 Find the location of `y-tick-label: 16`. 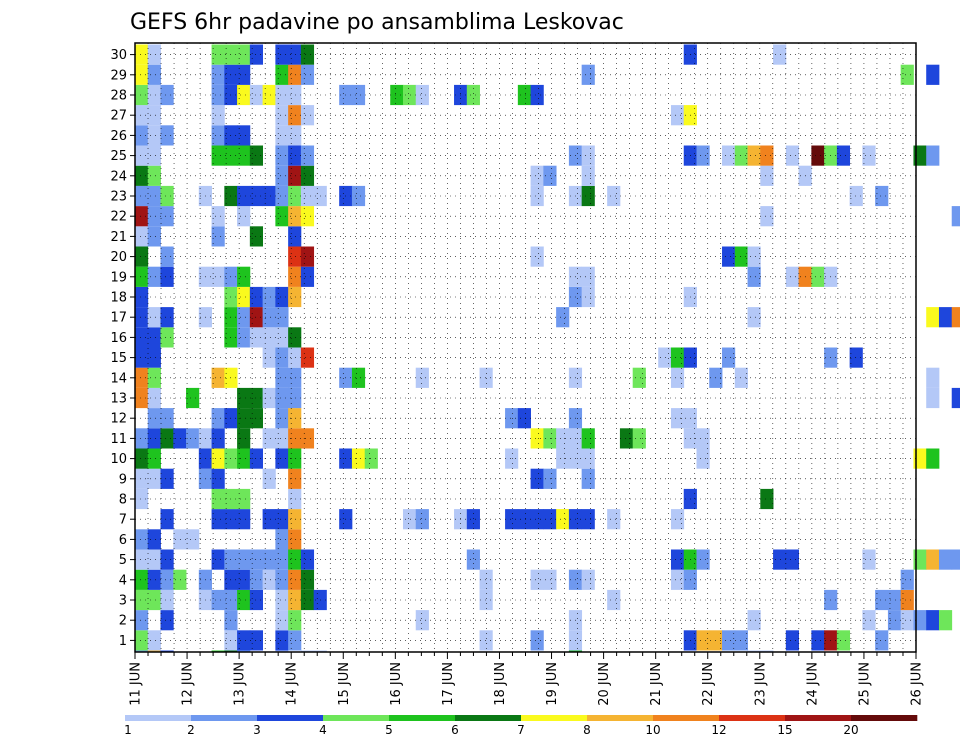

y-tick-label: 16 is located at coordinates (118, 338).